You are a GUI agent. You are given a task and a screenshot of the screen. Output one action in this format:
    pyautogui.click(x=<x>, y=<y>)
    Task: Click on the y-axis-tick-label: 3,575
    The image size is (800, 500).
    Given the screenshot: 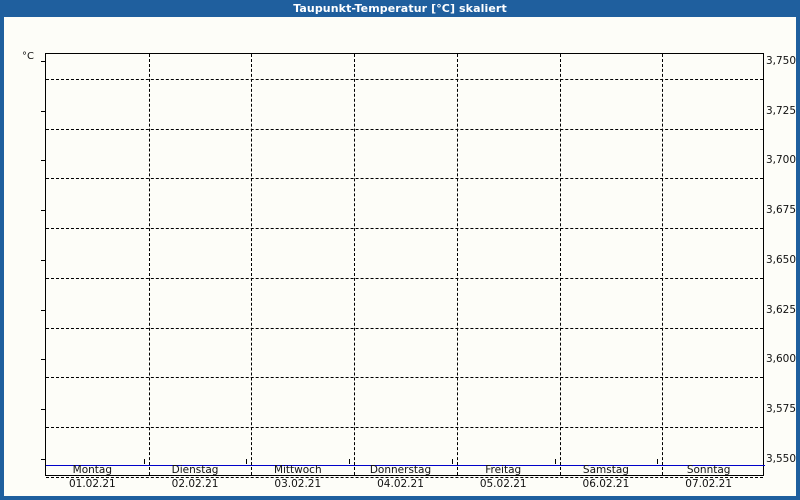 What is the action you would take?
    pyautogui.click(x=780, y=409)
    